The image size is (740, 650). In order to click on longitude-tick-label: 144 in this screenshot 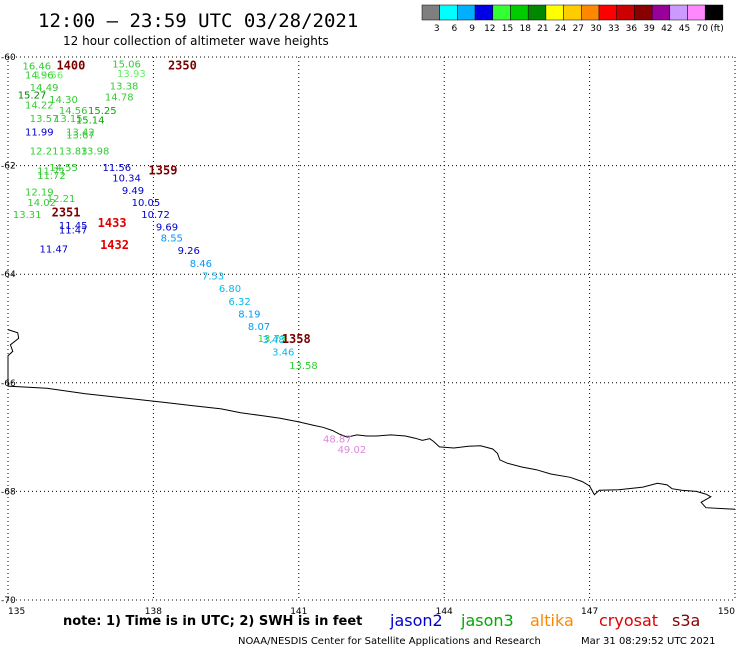, I will do `click(444, 612)`.